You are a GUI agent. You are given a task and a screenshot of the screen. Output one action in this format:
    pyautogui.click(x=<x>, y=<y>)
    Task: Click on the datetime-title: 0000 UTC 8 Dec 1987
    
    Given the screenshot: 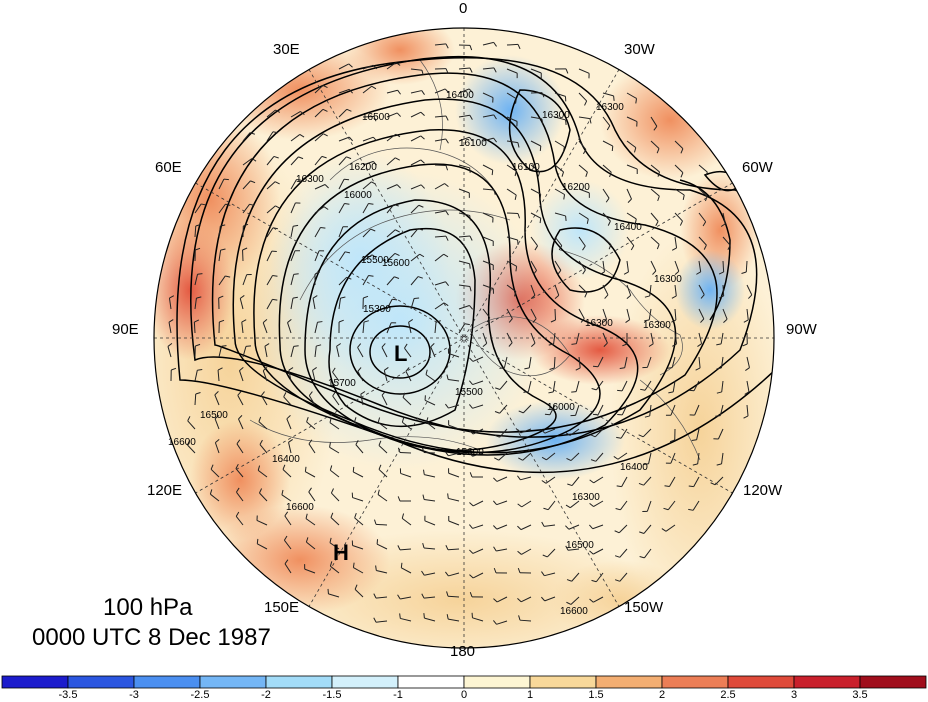 What is the action you would take?
    pyautogui.click(x=151, y=637)
    